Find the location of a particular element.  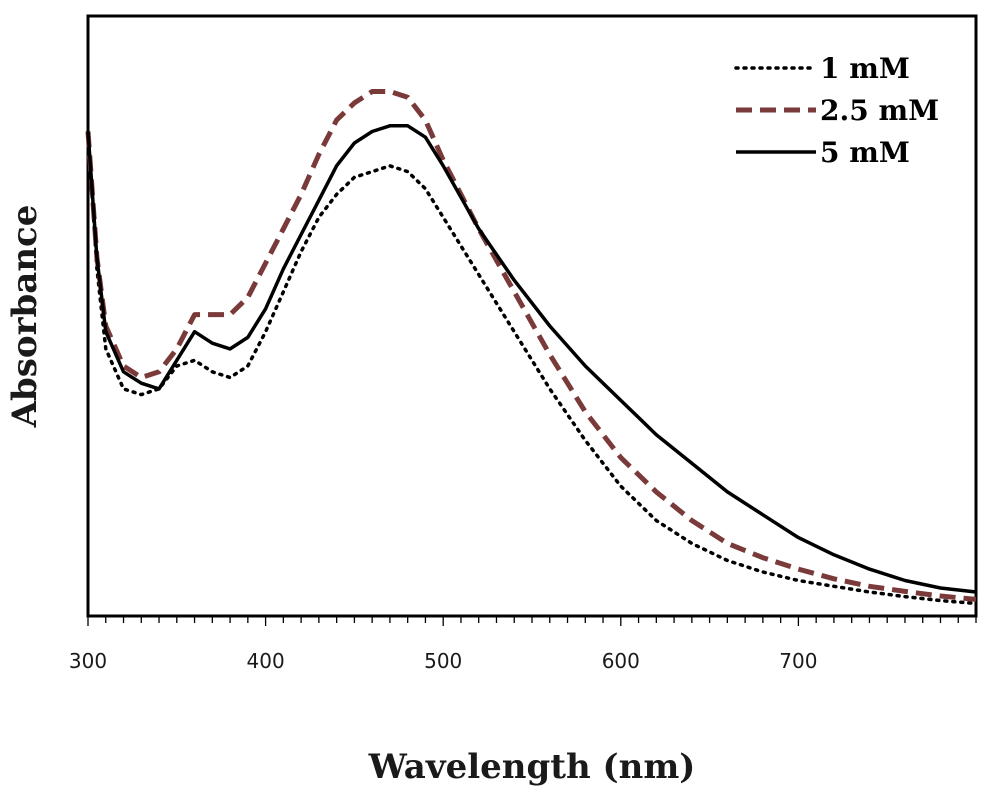

x-tick-label: 300 is located at coordinates (88, 661).